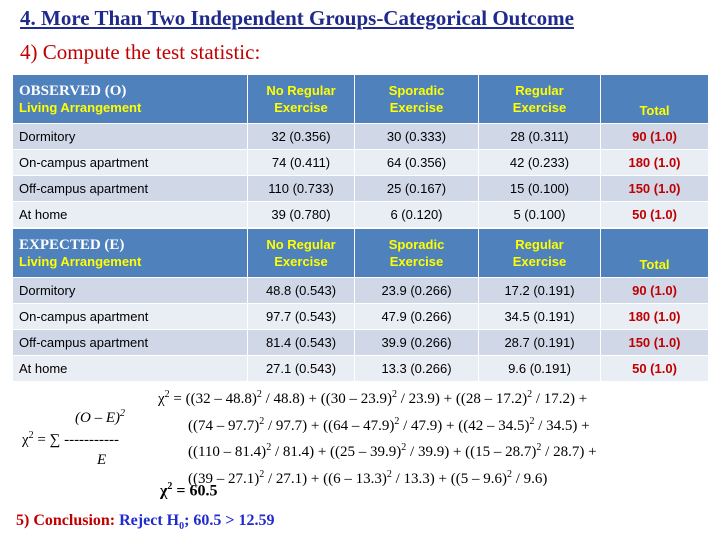 The image size is (720, 540). Describe the element at coordinates (654, 253) in the screenshot. I see `expected-col-total: Total` at that location.